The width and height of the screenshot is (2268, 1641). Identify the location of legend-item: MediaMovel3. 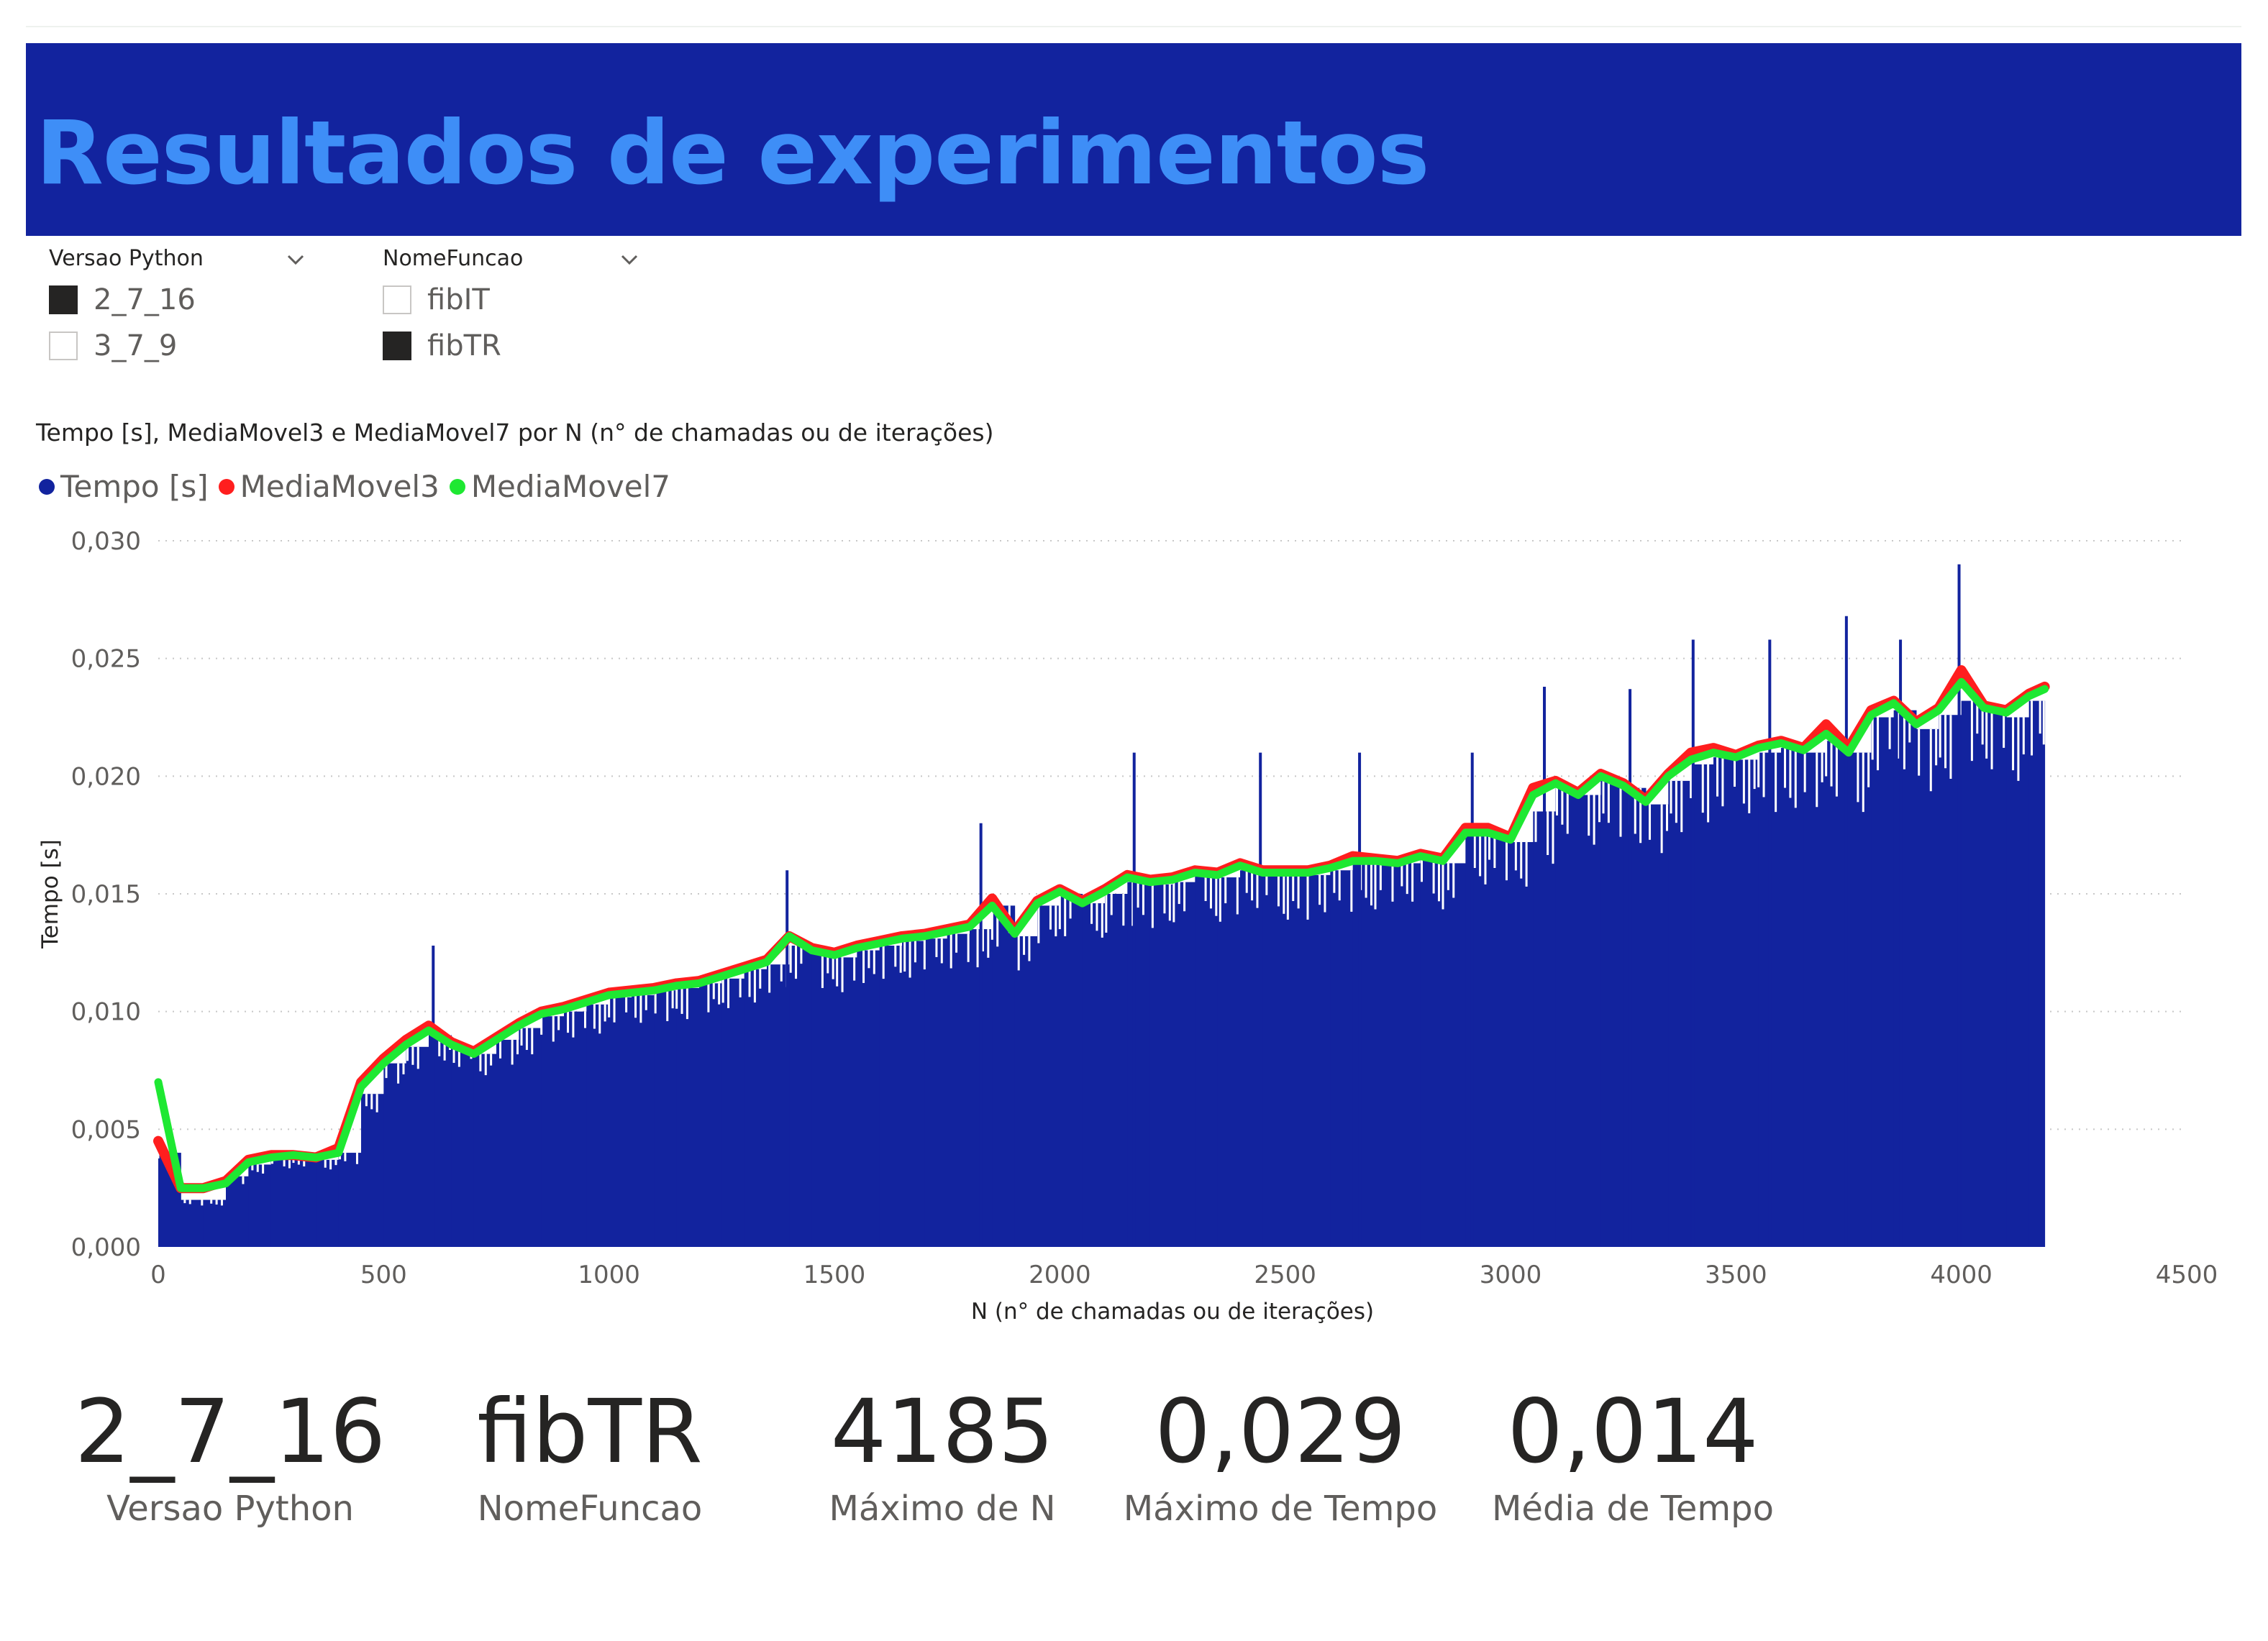
(329, 486).